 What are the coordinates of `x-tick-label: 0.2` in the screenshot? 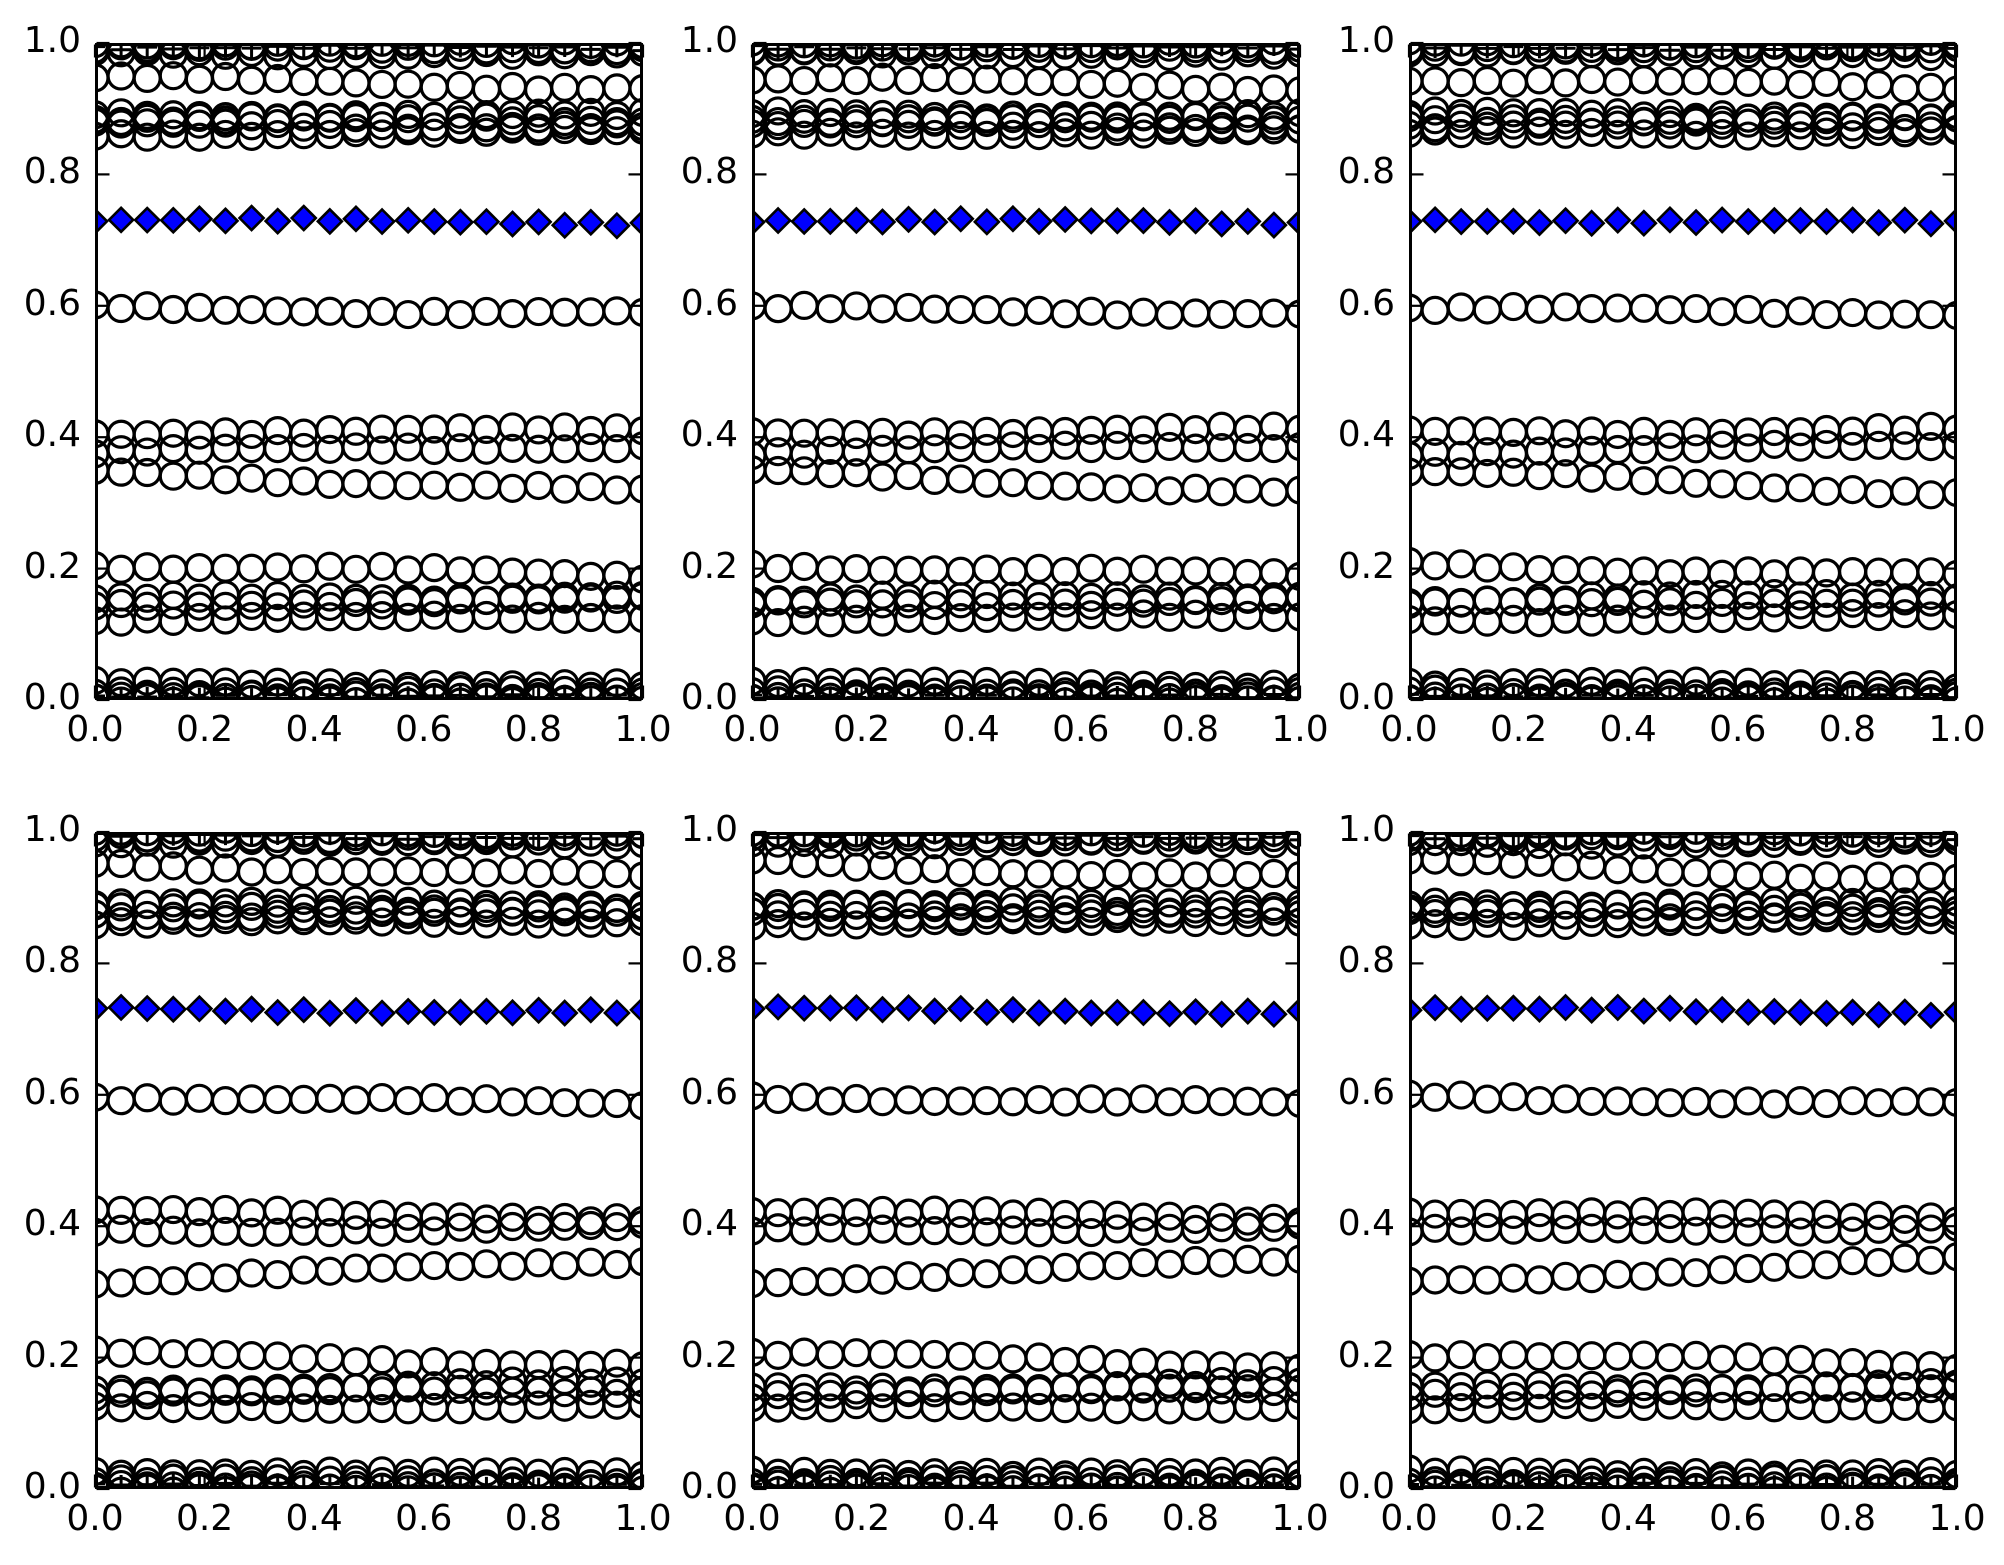 It's located at (1518, 1518).